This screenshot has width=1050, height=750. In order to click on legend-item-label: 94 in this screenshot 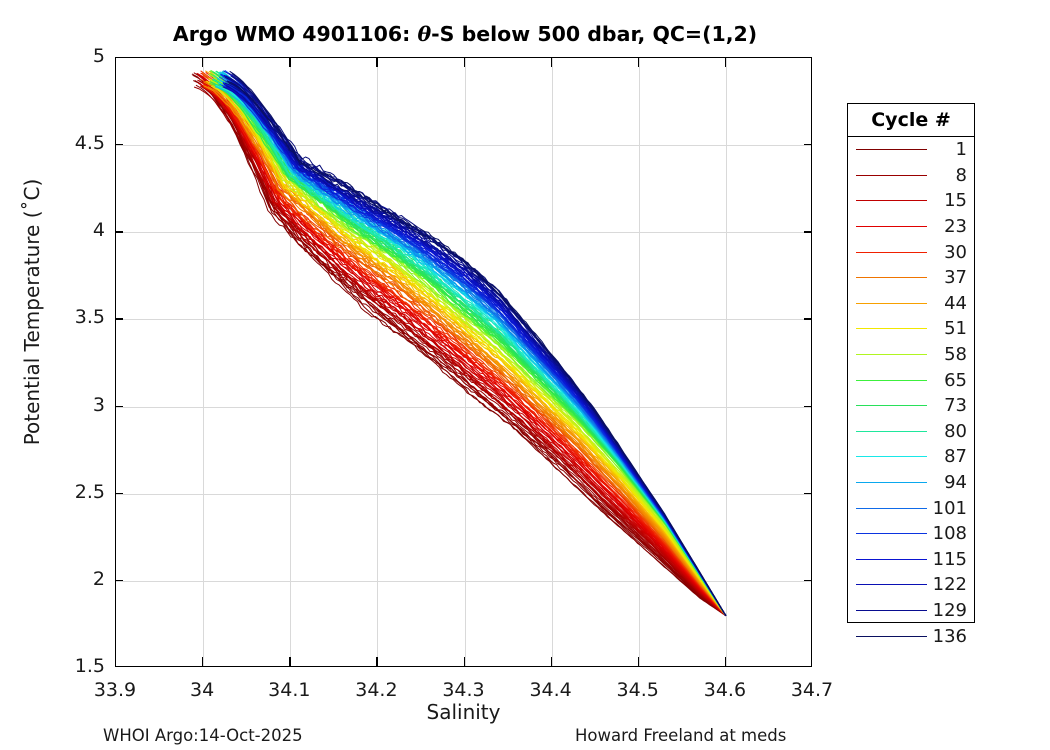, I will do `click(955, 483)`.